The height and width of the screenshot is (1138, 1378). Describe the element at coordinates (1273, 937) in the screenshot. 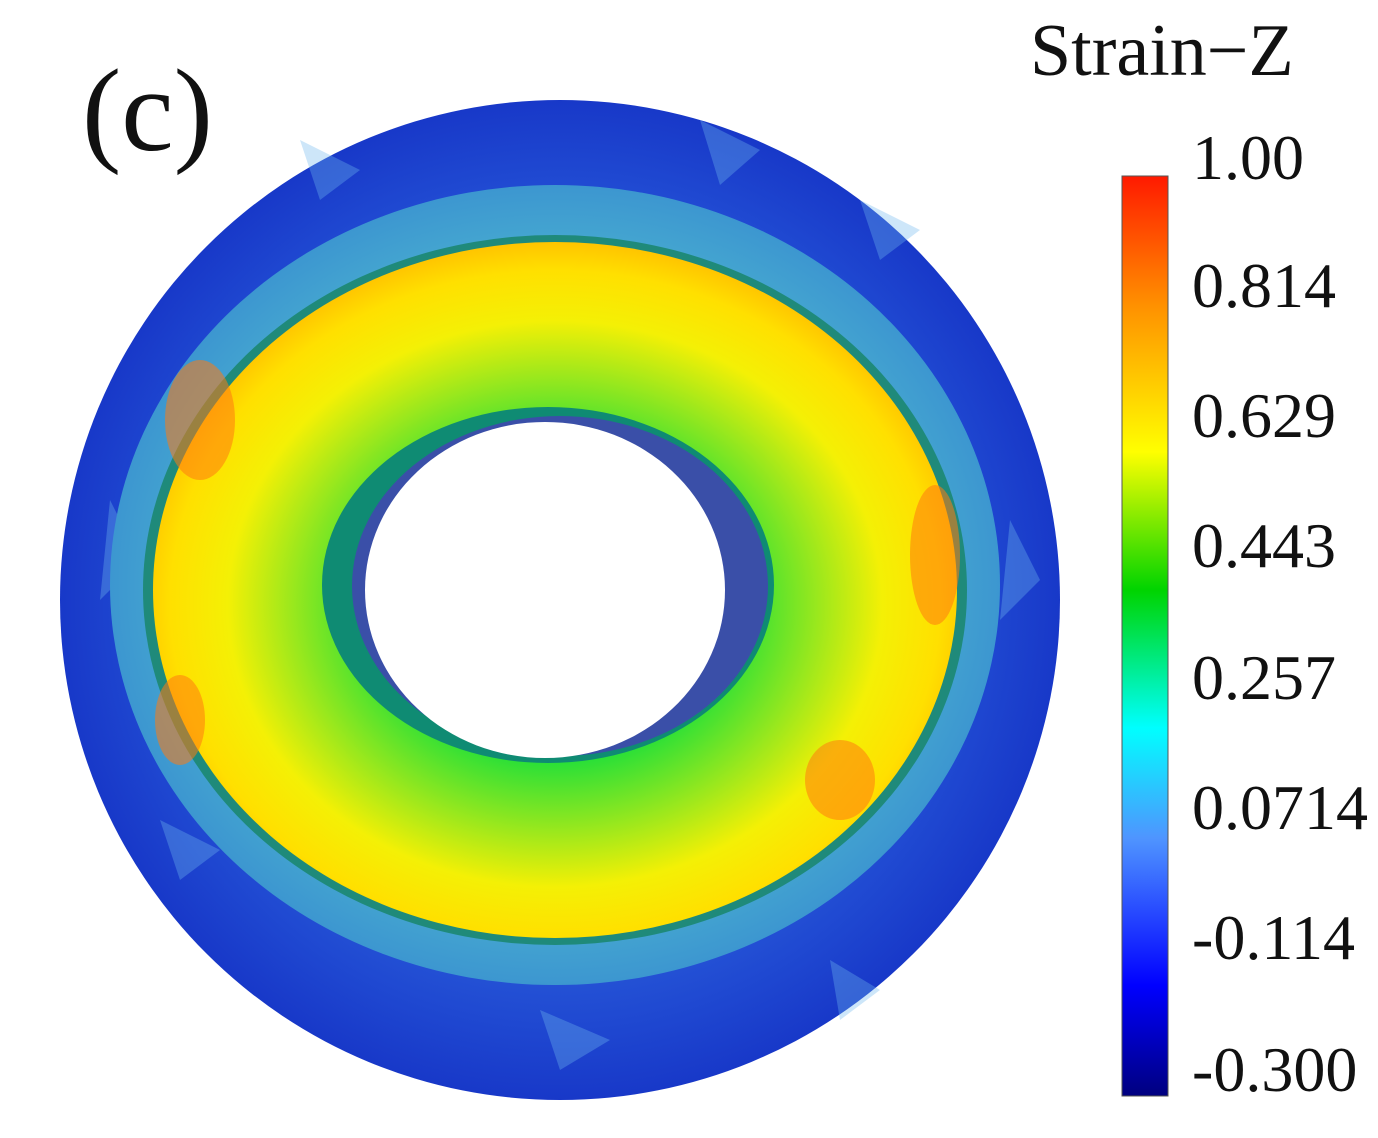

I see `colorbar-tick: -0.114` at that location.